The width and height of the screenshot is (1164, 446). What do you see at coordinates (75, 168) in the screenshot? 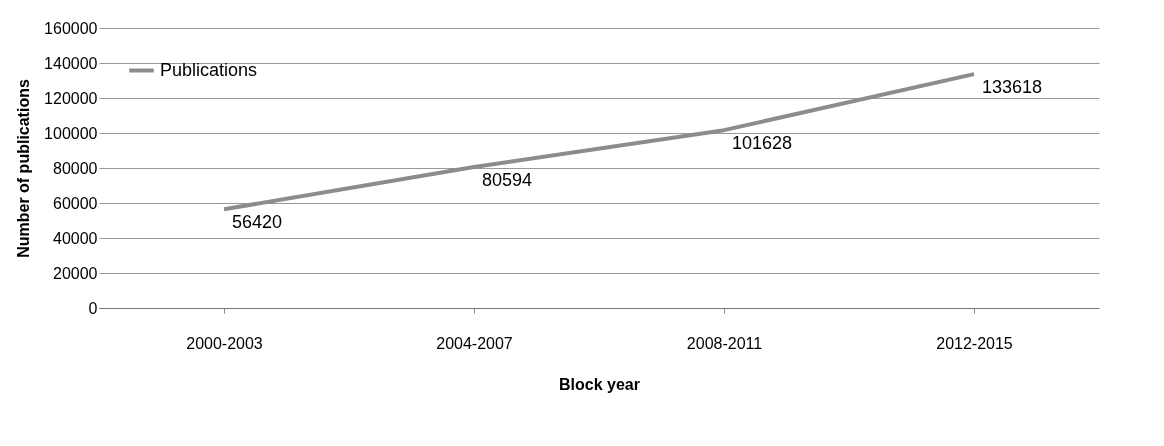
I see `y-tick-label: 80000` at bounding box center [75, 168].